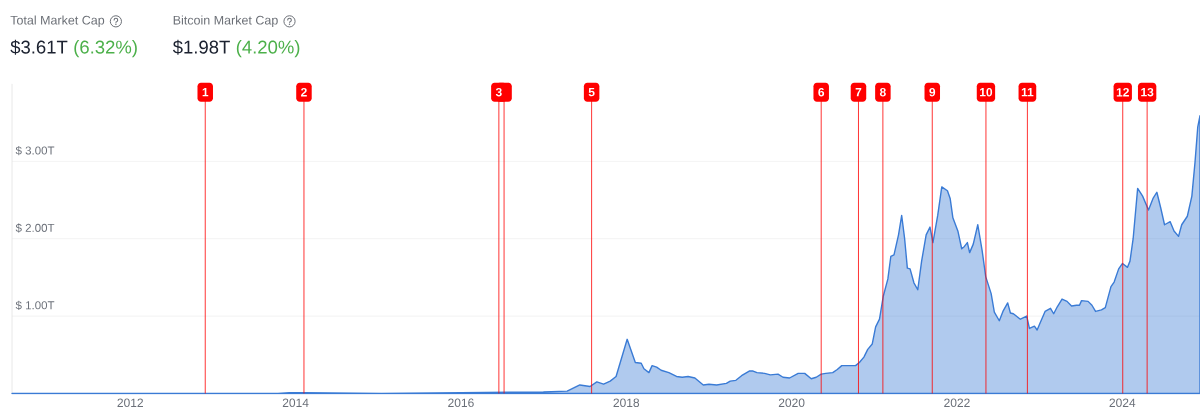 This screenshot has width=1200, height=411. Describe the element at coordinates (304, 92) in the screenshot. I see `ref-line-label: 2` at that location.